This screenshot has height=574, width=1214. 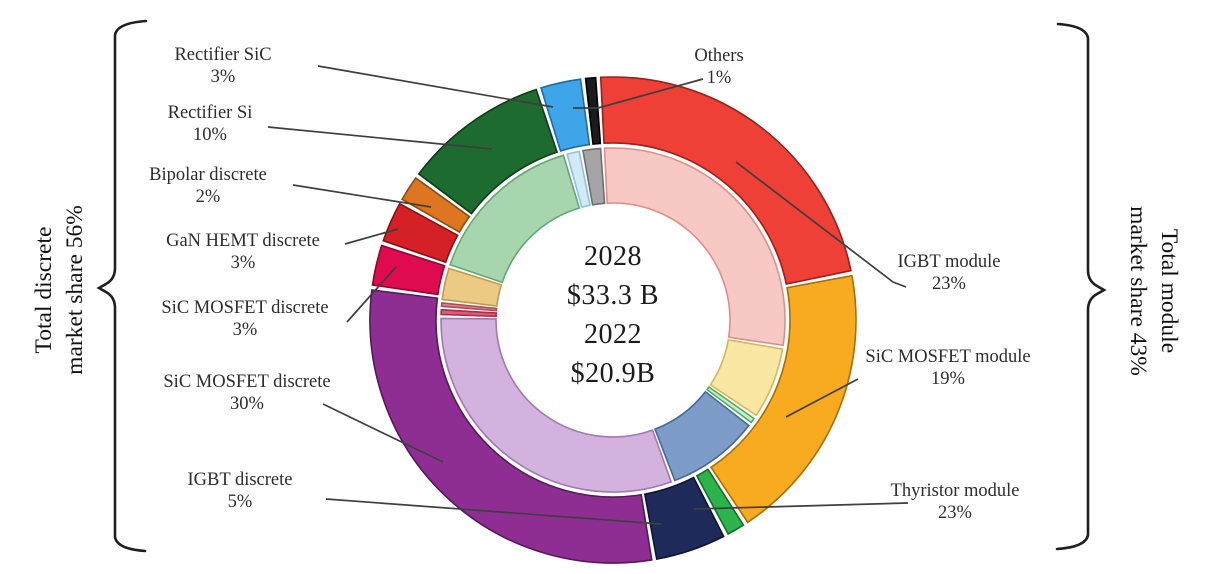 I want to click on segment-label: Rectifier SiC 3%, so click(x=223, y=66).